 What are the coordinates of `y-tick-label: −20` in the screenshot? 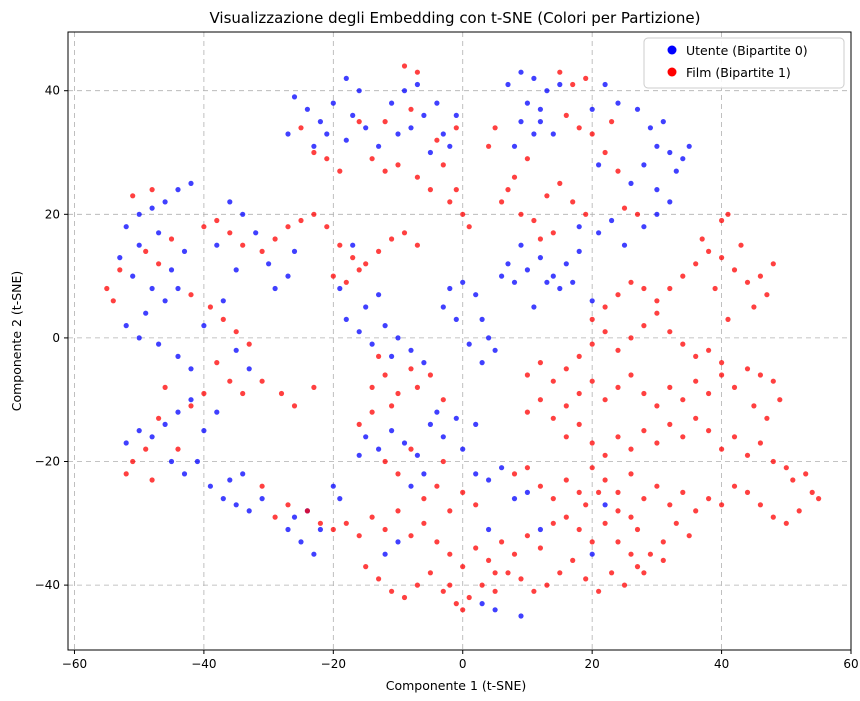 It's located at (47, 462).